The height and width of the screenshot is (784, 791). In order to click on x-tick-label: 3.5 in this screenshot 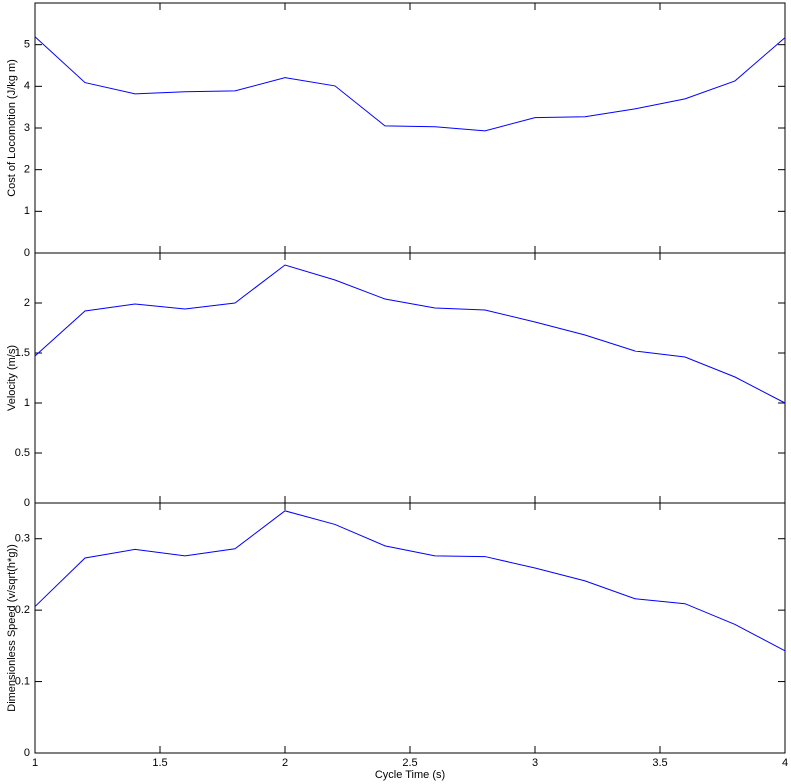, I will do `click(659, 763)`.